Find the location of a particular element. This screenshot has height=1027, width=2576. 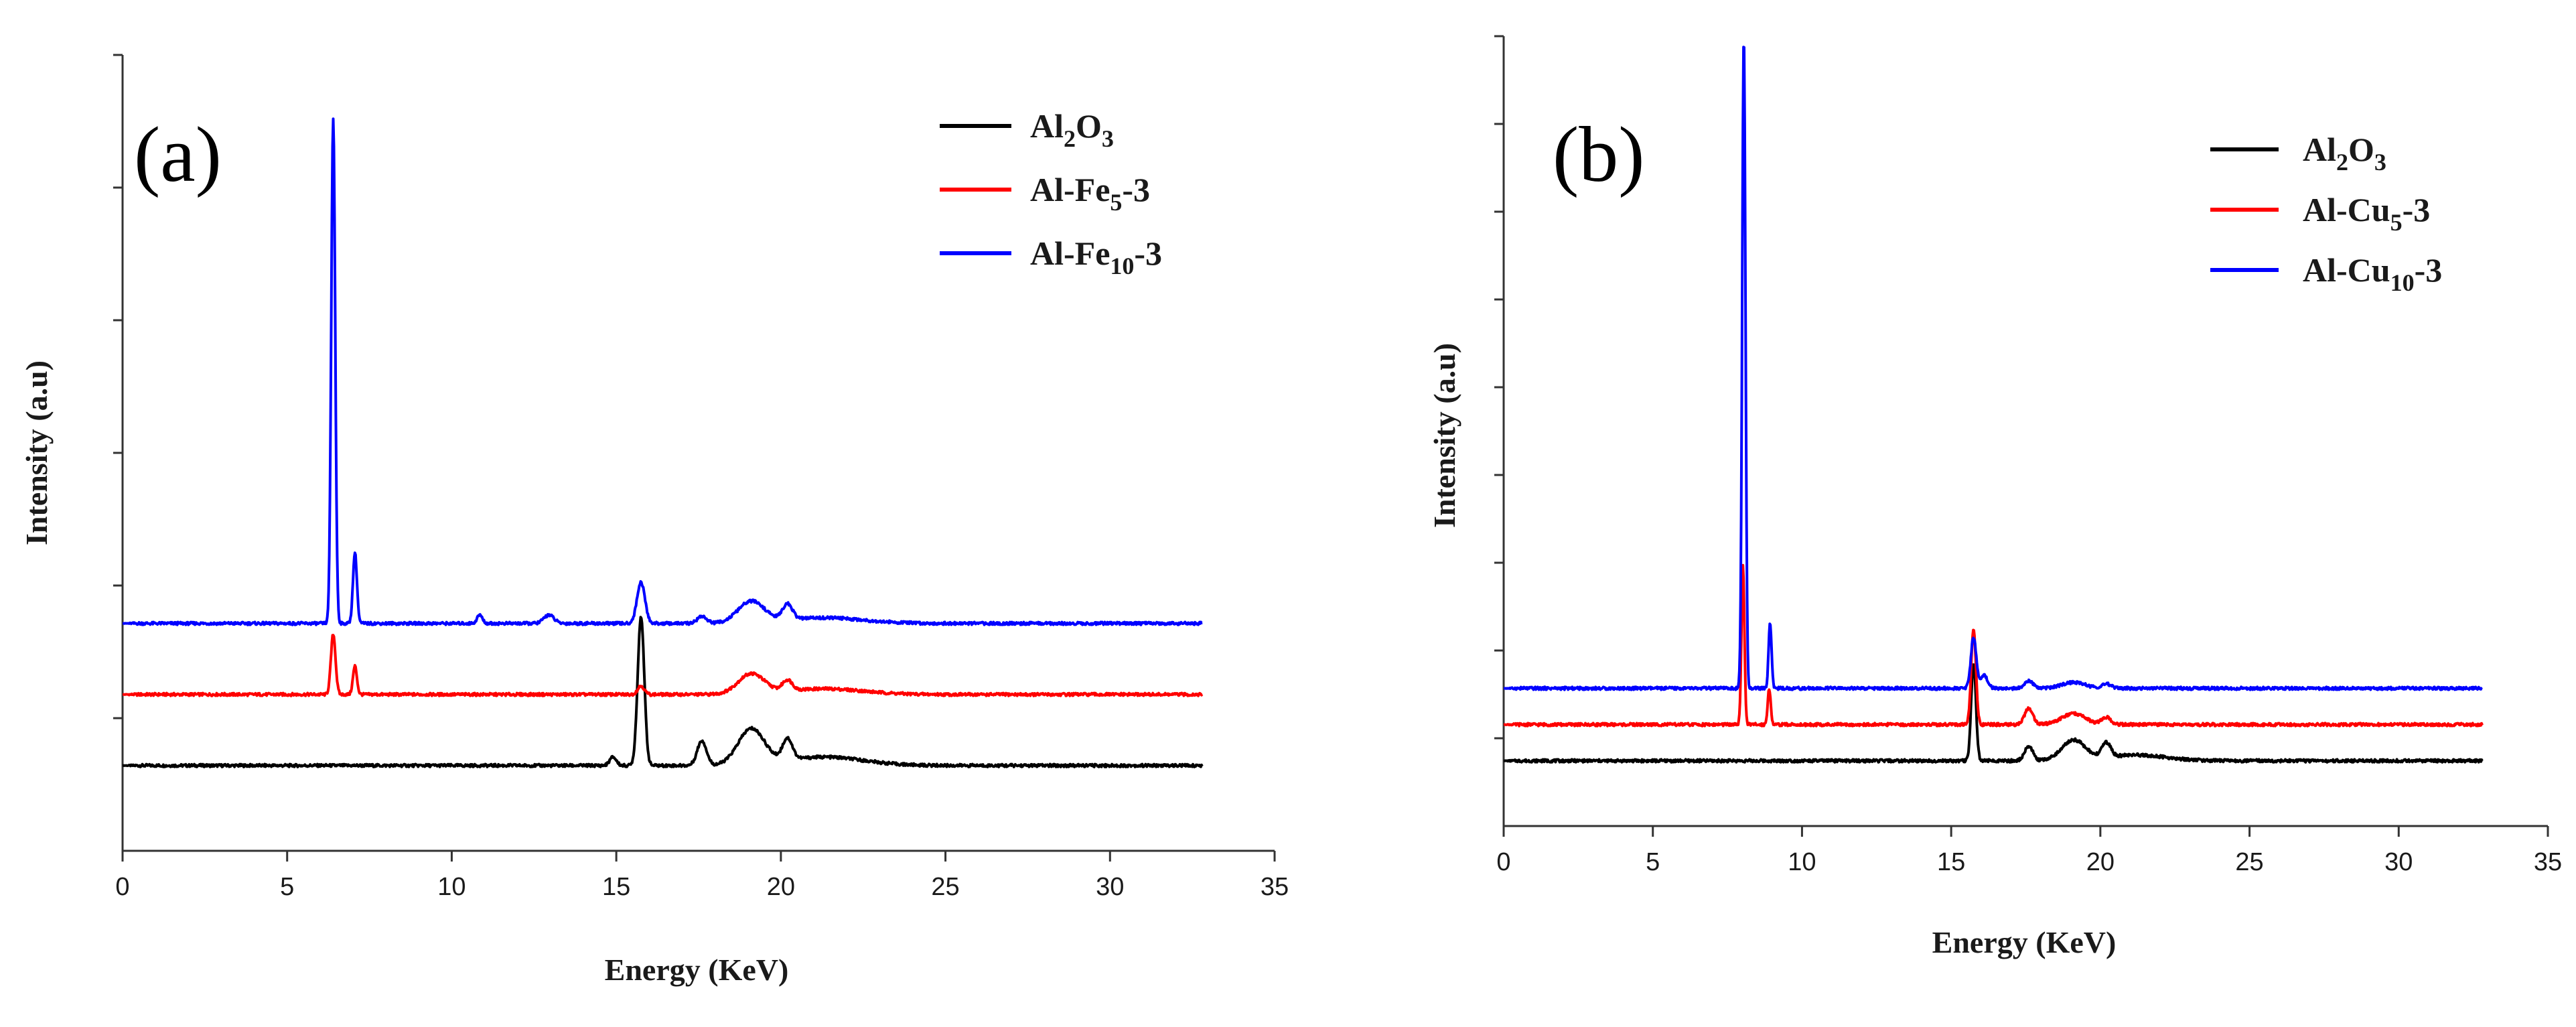

legend-entry: Al-Fe5-3 is located at coordinates (1090, 194).